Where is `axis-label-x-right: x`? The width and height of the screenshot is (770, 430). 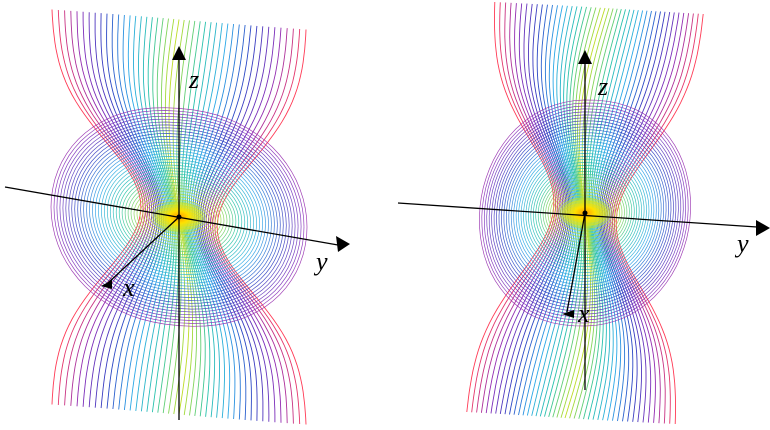 axis-label-x-right: x is located at coordinates (583, 313).